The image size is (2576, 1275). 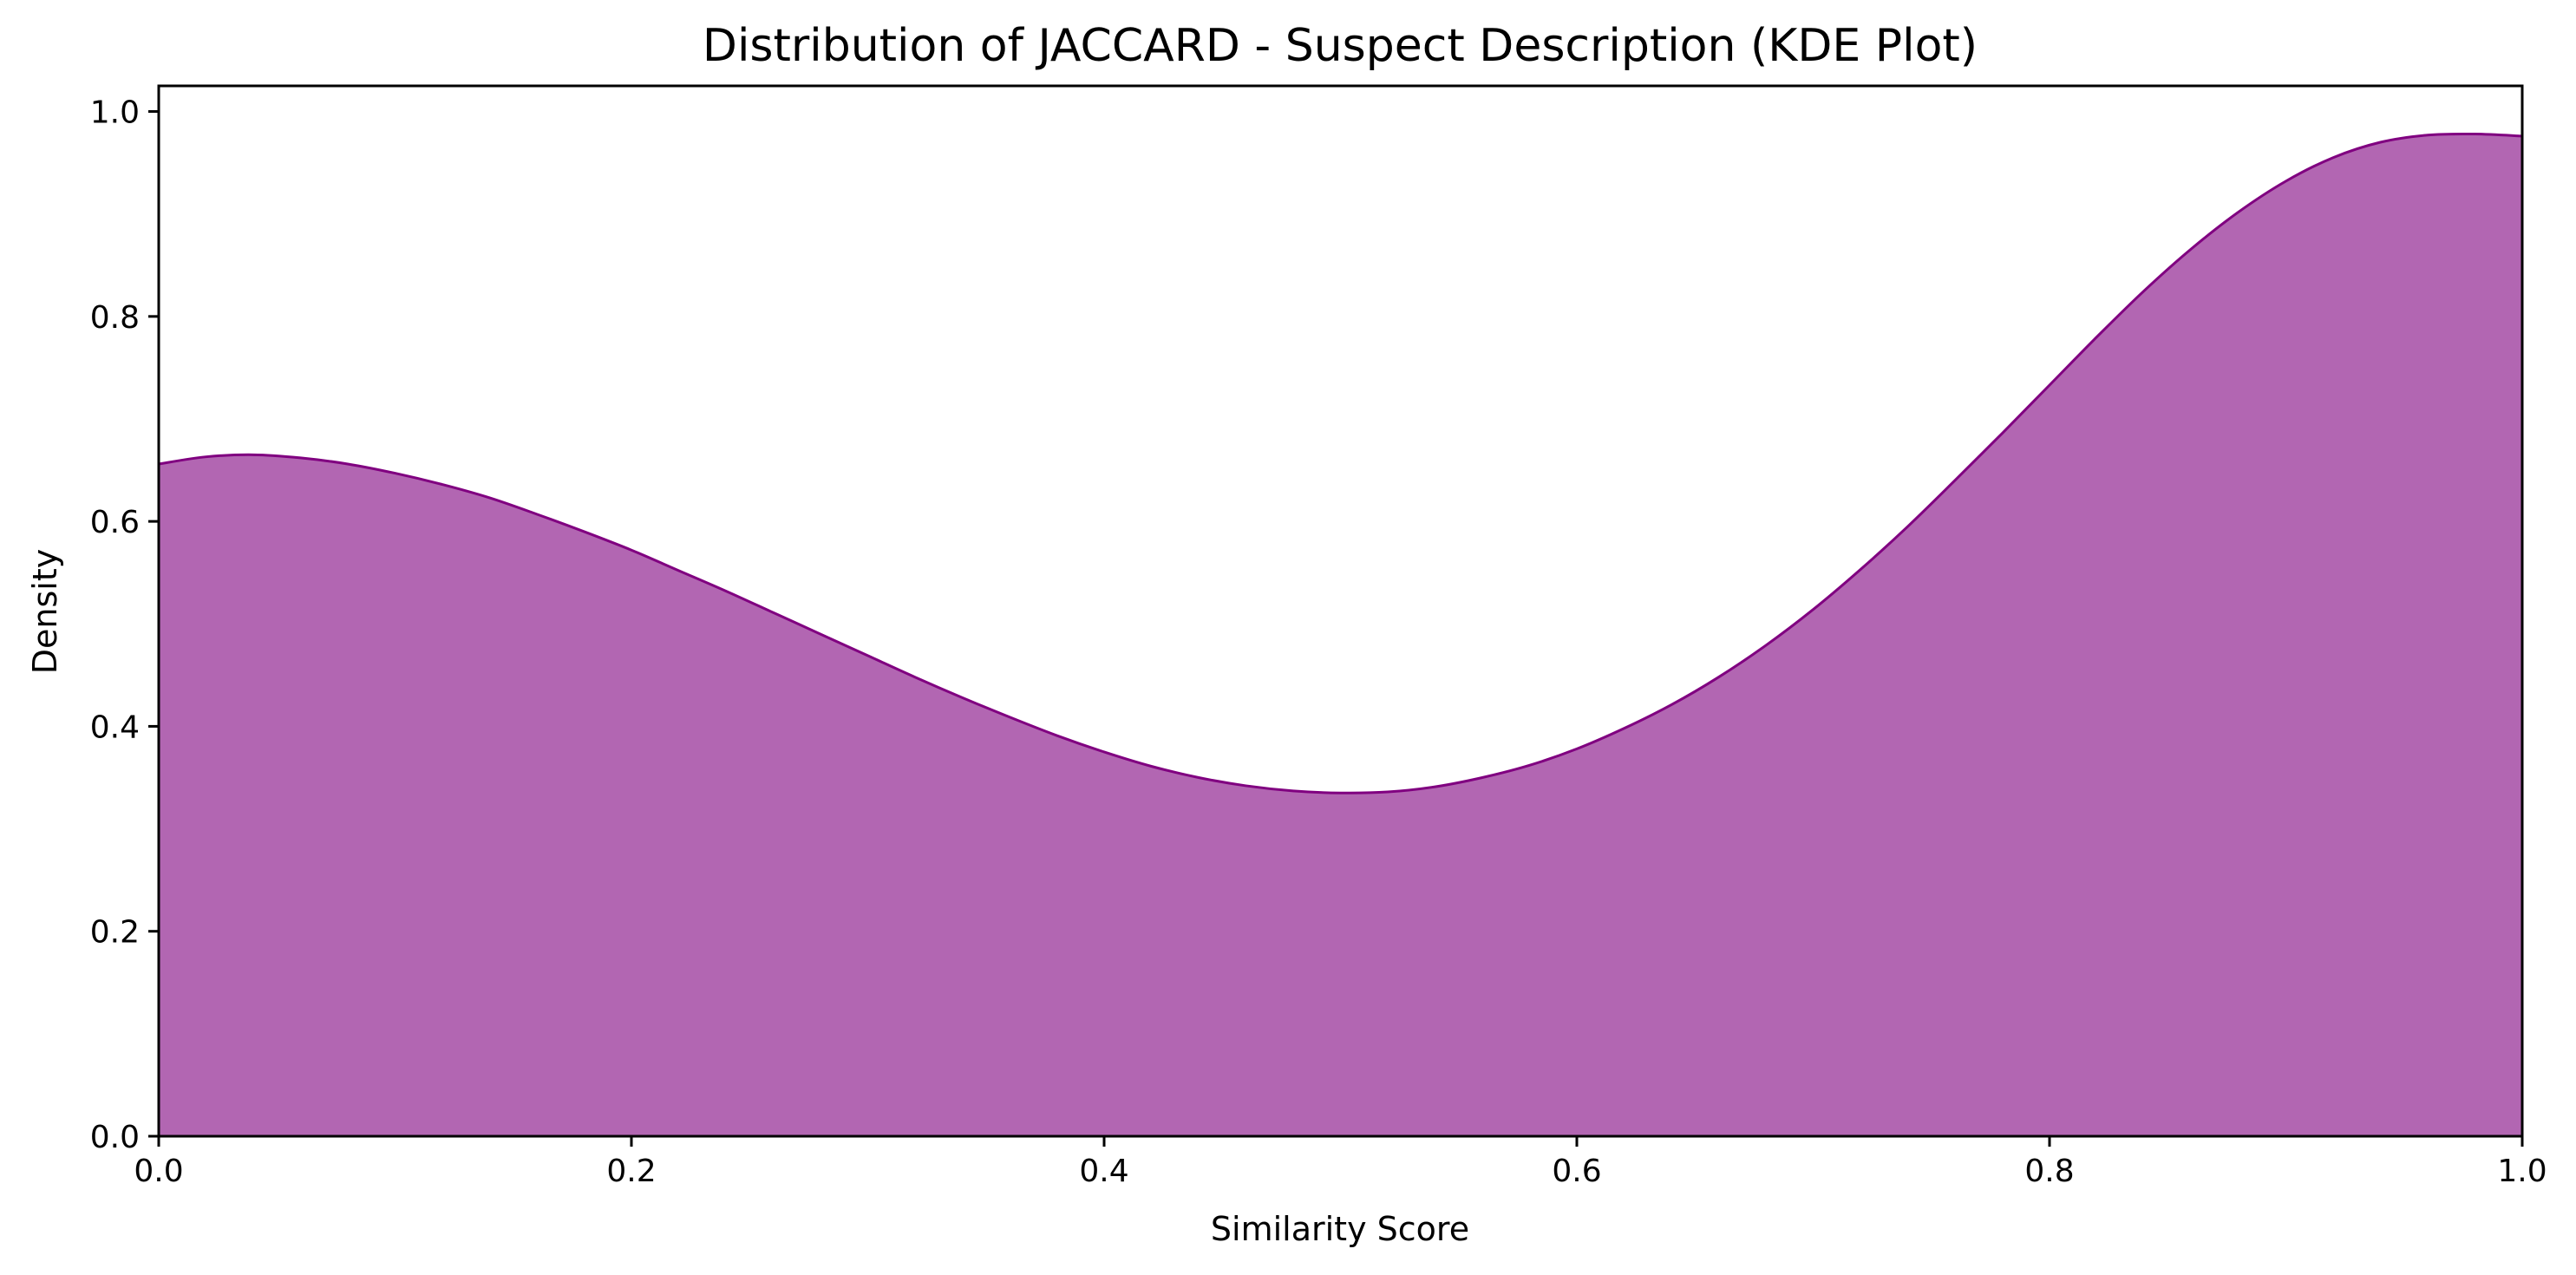 I want to click on y-tick-label: 0.6, so click(x=115, y=522).